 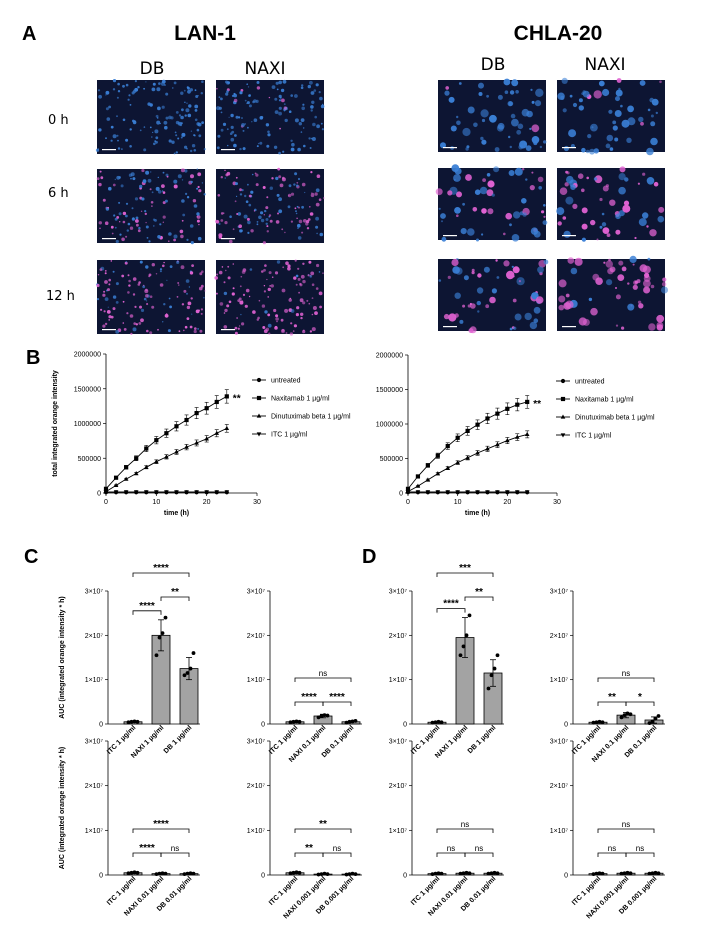 I want to click on y-tick-label: 0, so click(x=101, y=725).